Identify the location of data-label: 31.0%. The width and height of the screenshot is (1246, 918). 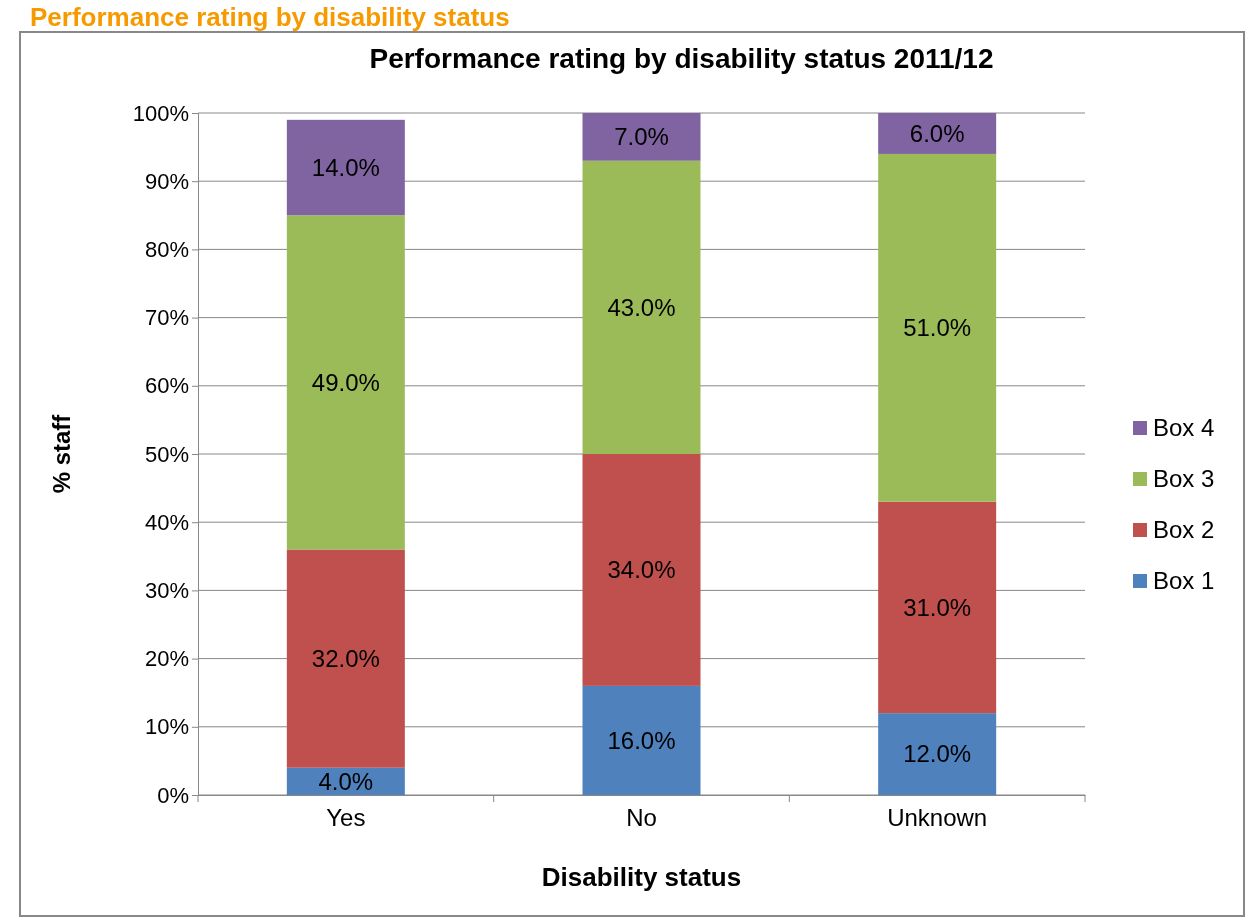
(937, 607).